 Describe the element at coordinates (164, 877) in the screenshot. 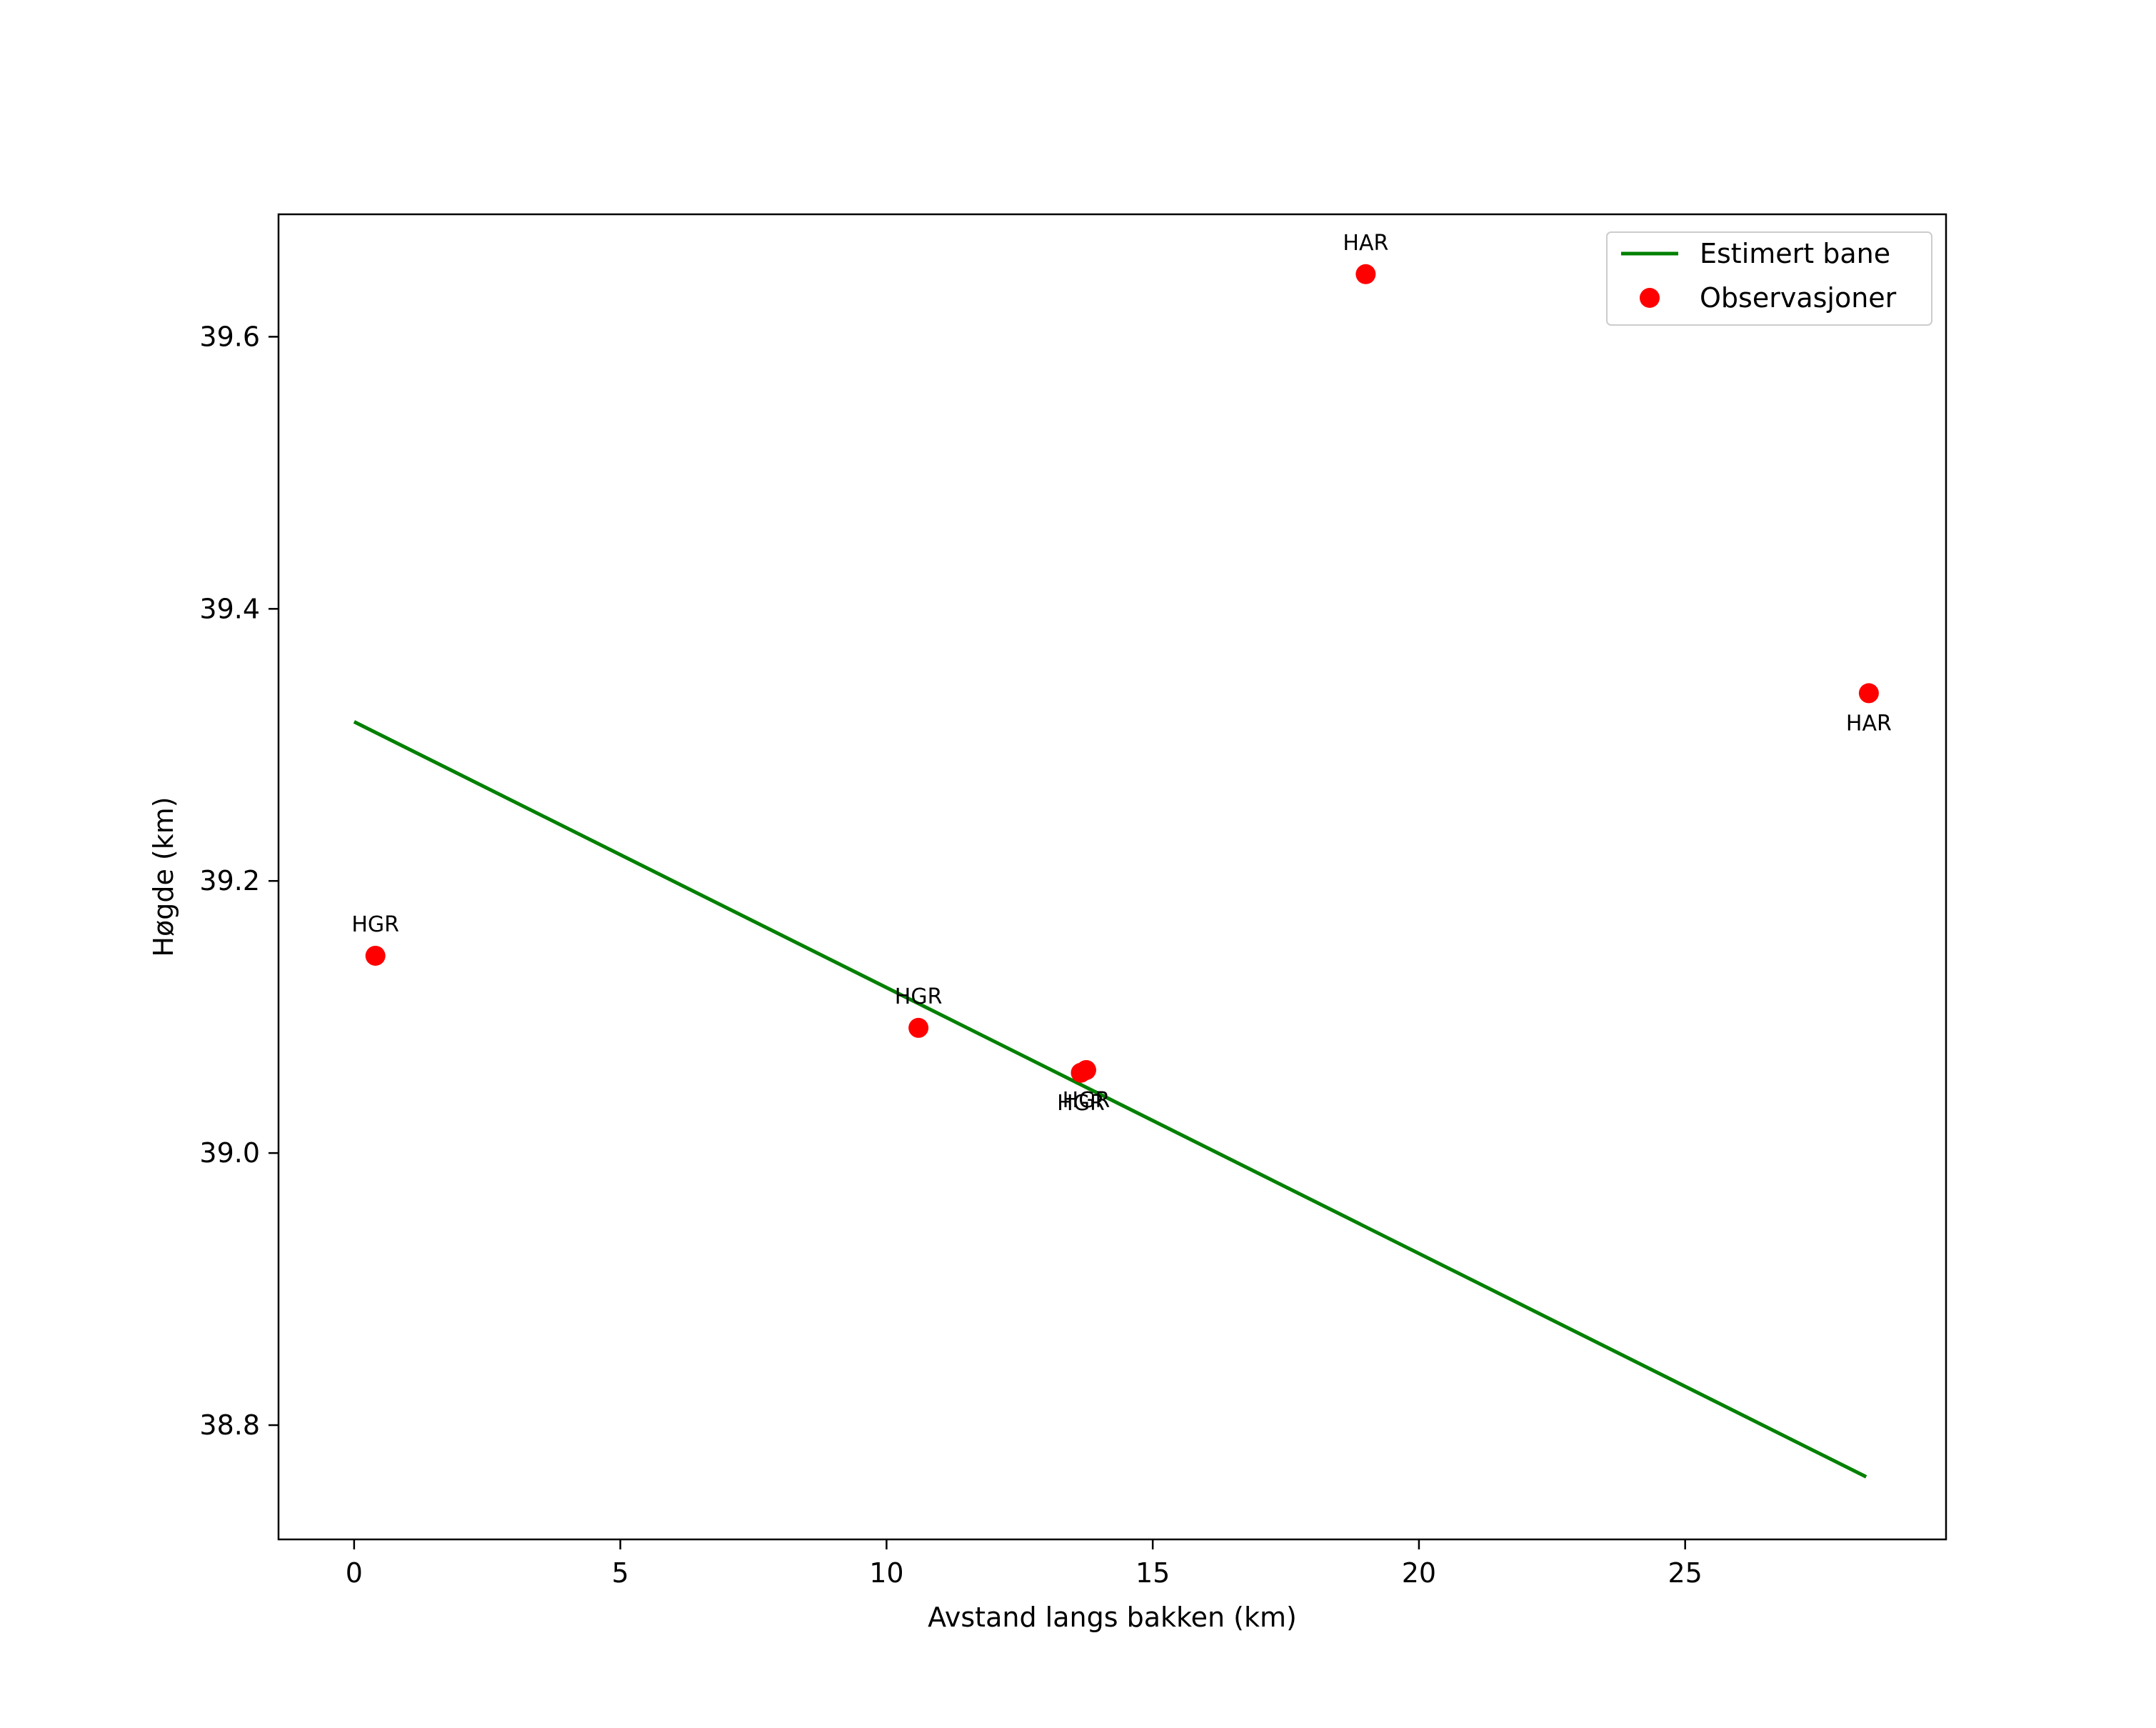

I see `y-axis-label: Høgde (km)` at that location.